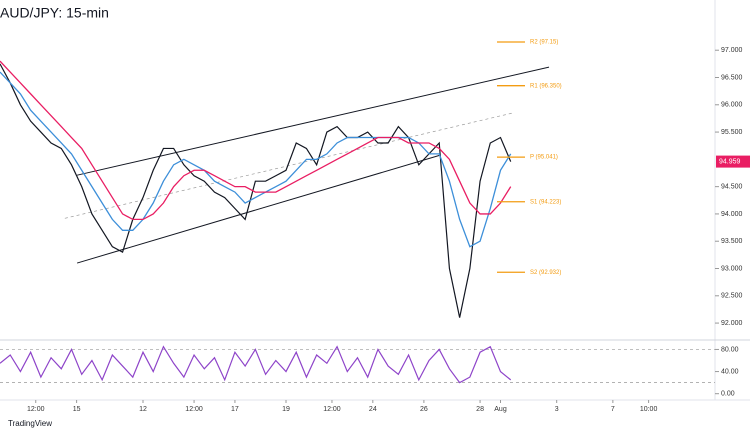 Image resolution: width=750 pixels, height=430 pixels. I want to click on y-tick-label: 96.000, so click(732, 105).